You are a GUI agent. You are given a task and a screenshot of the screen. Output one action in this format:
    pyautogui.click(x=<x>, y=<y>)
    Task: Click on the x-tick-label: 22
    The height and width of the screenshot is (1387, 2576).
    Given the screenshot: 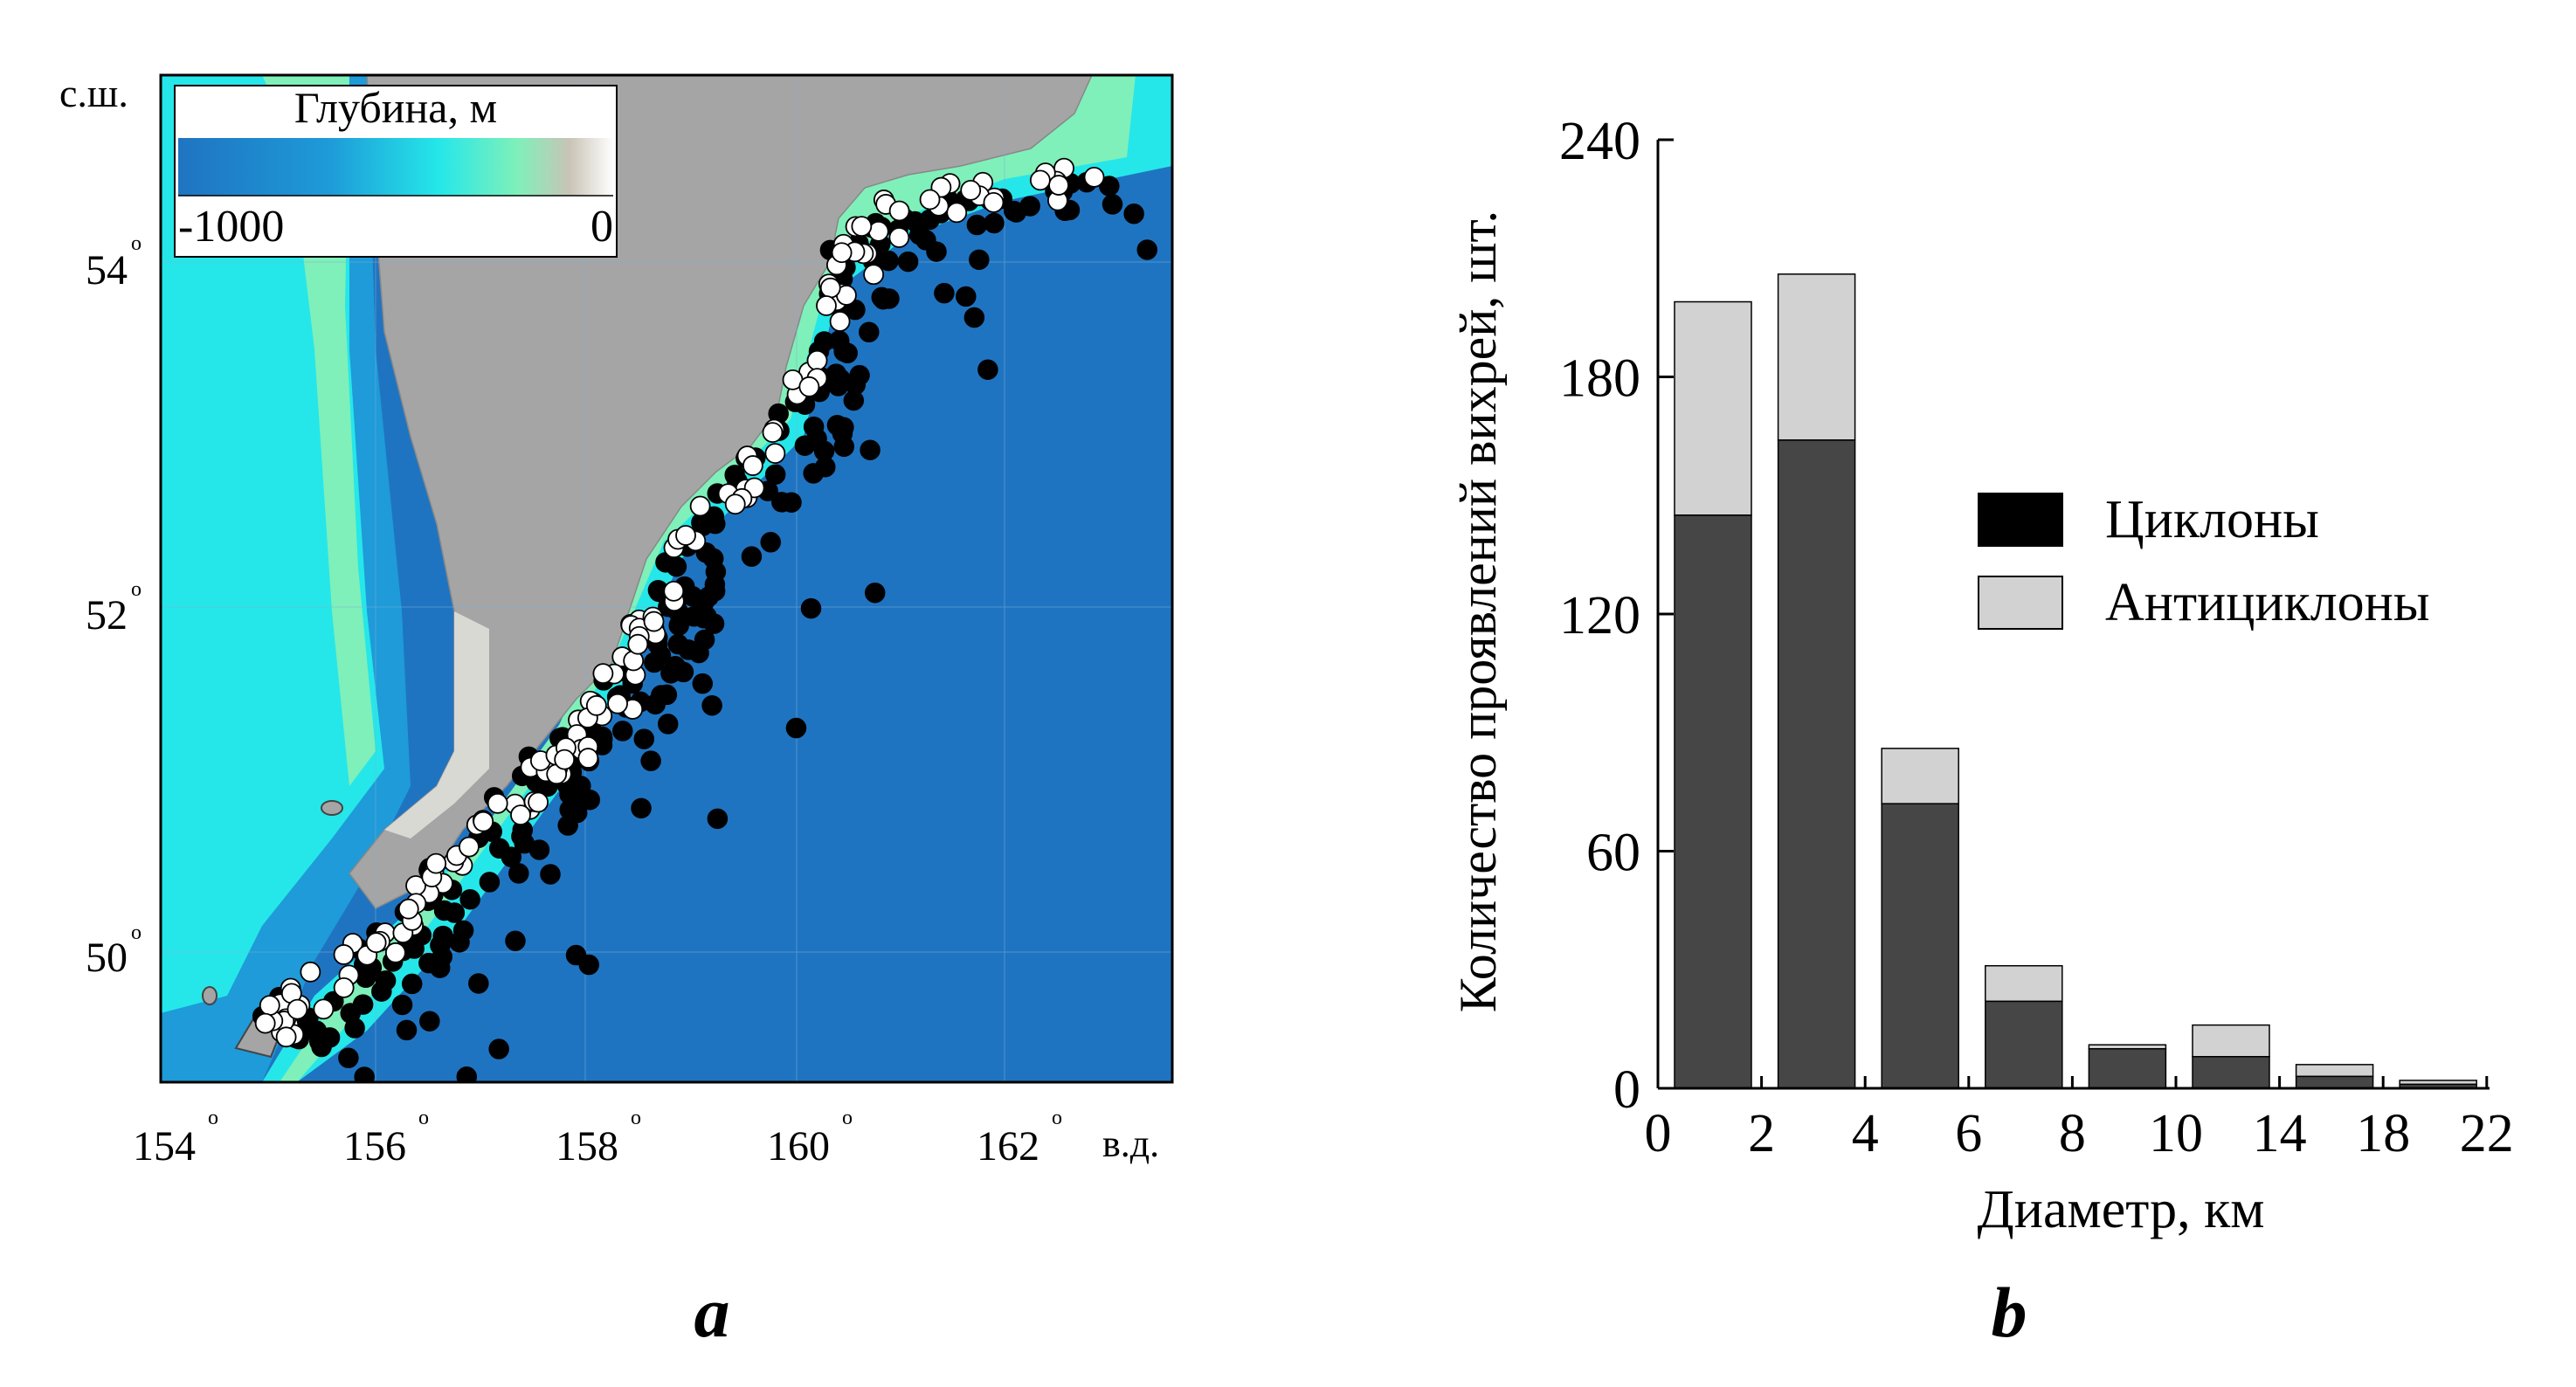 What is the action you would take?
    pyautogui.click(x=2487, y=1133)
    